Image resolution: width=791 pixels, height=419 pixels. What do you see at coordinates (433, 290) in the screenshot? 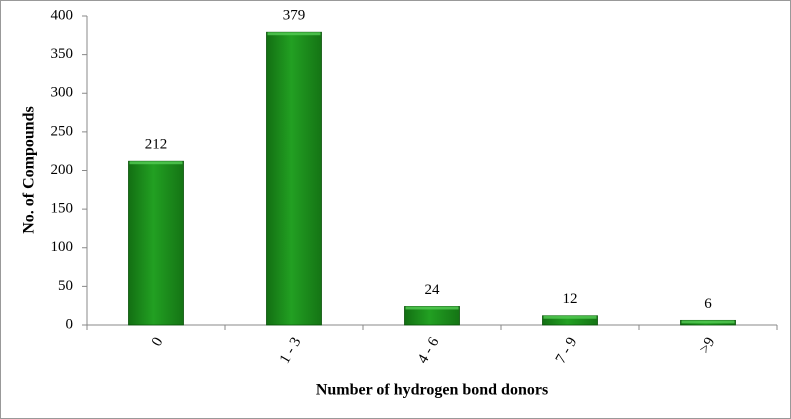
I see `value-label: 24` at bounding box center [433, 290].